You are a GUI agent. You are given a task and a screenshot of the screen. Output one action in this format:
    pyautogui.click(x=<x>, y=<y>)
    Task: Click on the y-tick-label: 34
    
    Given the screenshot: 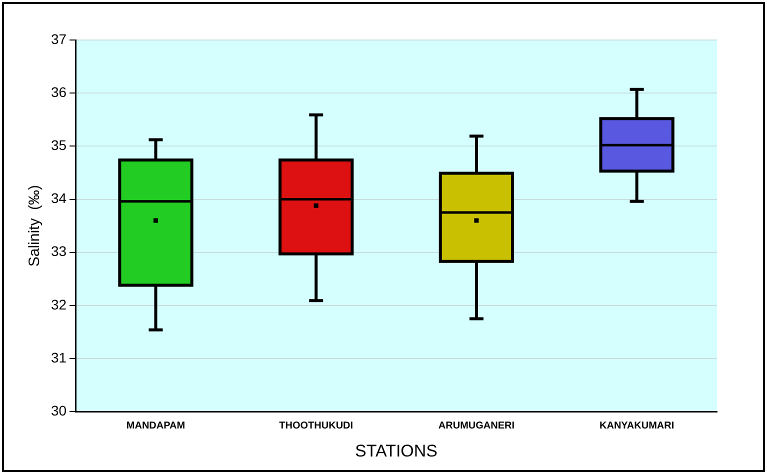 What is the action you would take?
    pyautogui.click(x=58, y=198)
    